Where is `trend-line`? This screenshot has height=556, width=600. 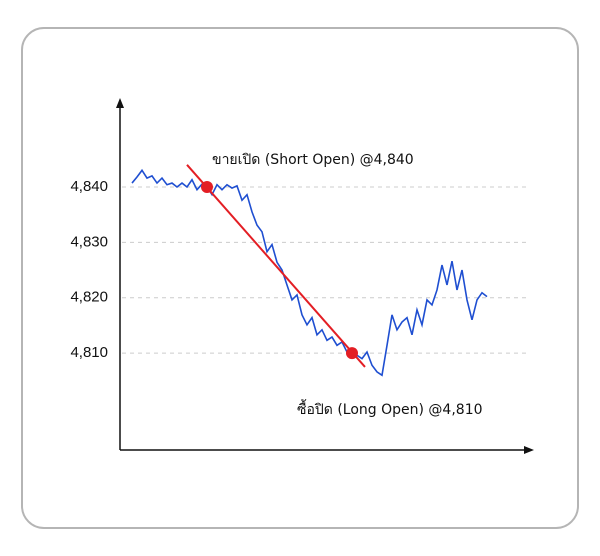 trend-line is located at coordinates (276, 266).